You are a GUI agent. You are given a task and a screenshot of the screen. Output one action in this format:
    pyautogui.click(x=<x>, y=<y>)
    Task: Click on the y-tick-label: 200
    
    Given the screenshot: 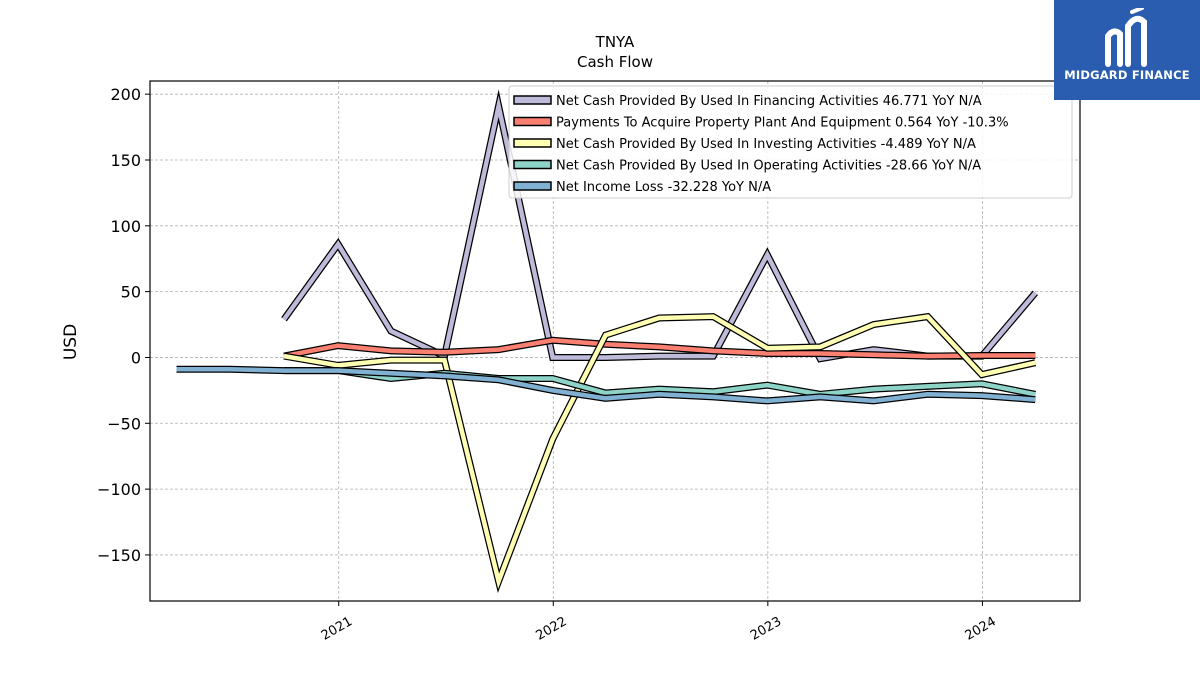 What is the action you would take?
    pyautogui.click(x=125, y=94)
    